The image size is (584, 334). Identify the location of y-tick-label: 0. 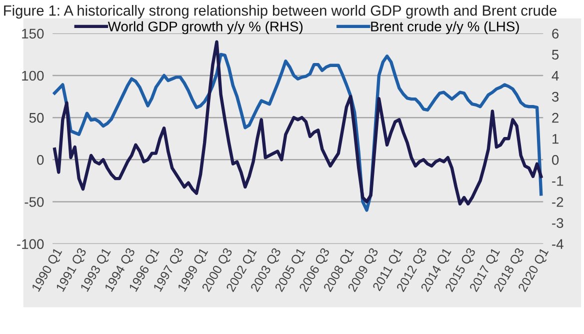
(40, 159).